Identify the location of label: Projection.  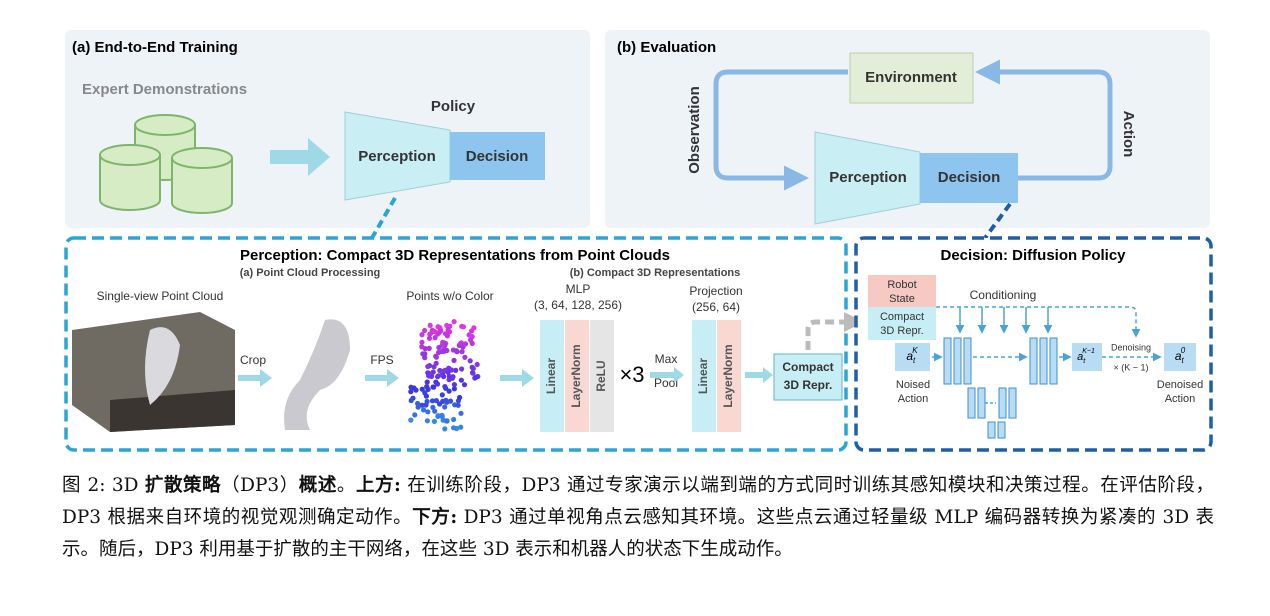
(715, 291).